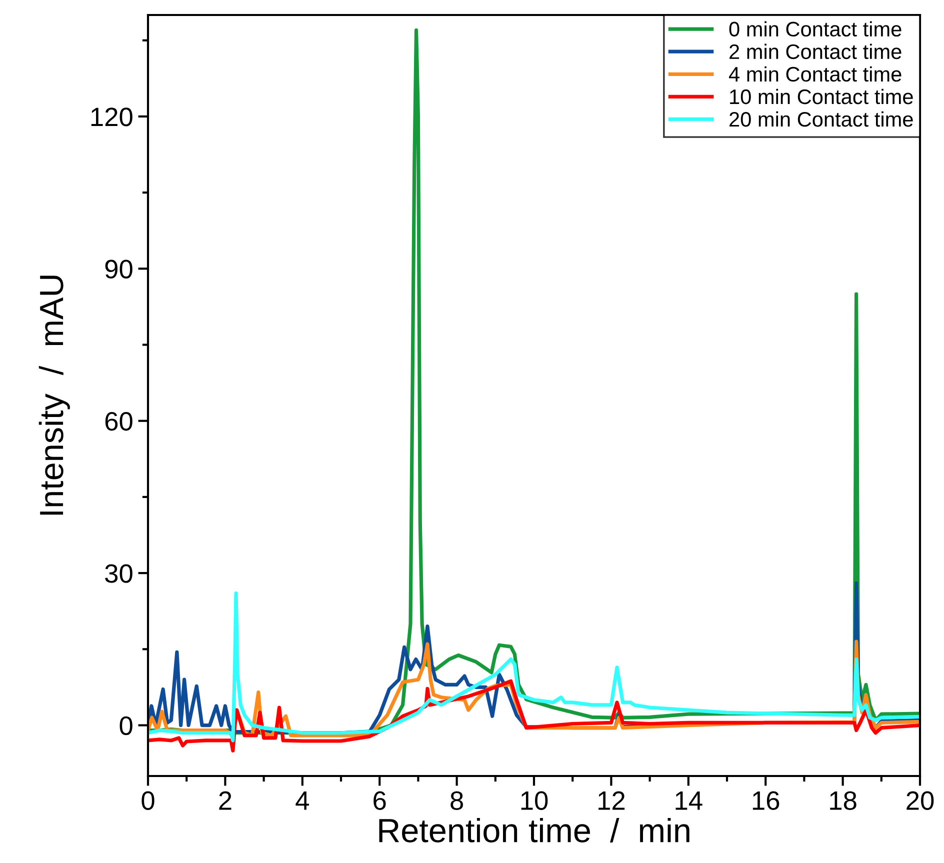 Image resolution: width=944 pixels, height=863 pixels. I want to click on x-tick-label: 20, so click(920, 800).